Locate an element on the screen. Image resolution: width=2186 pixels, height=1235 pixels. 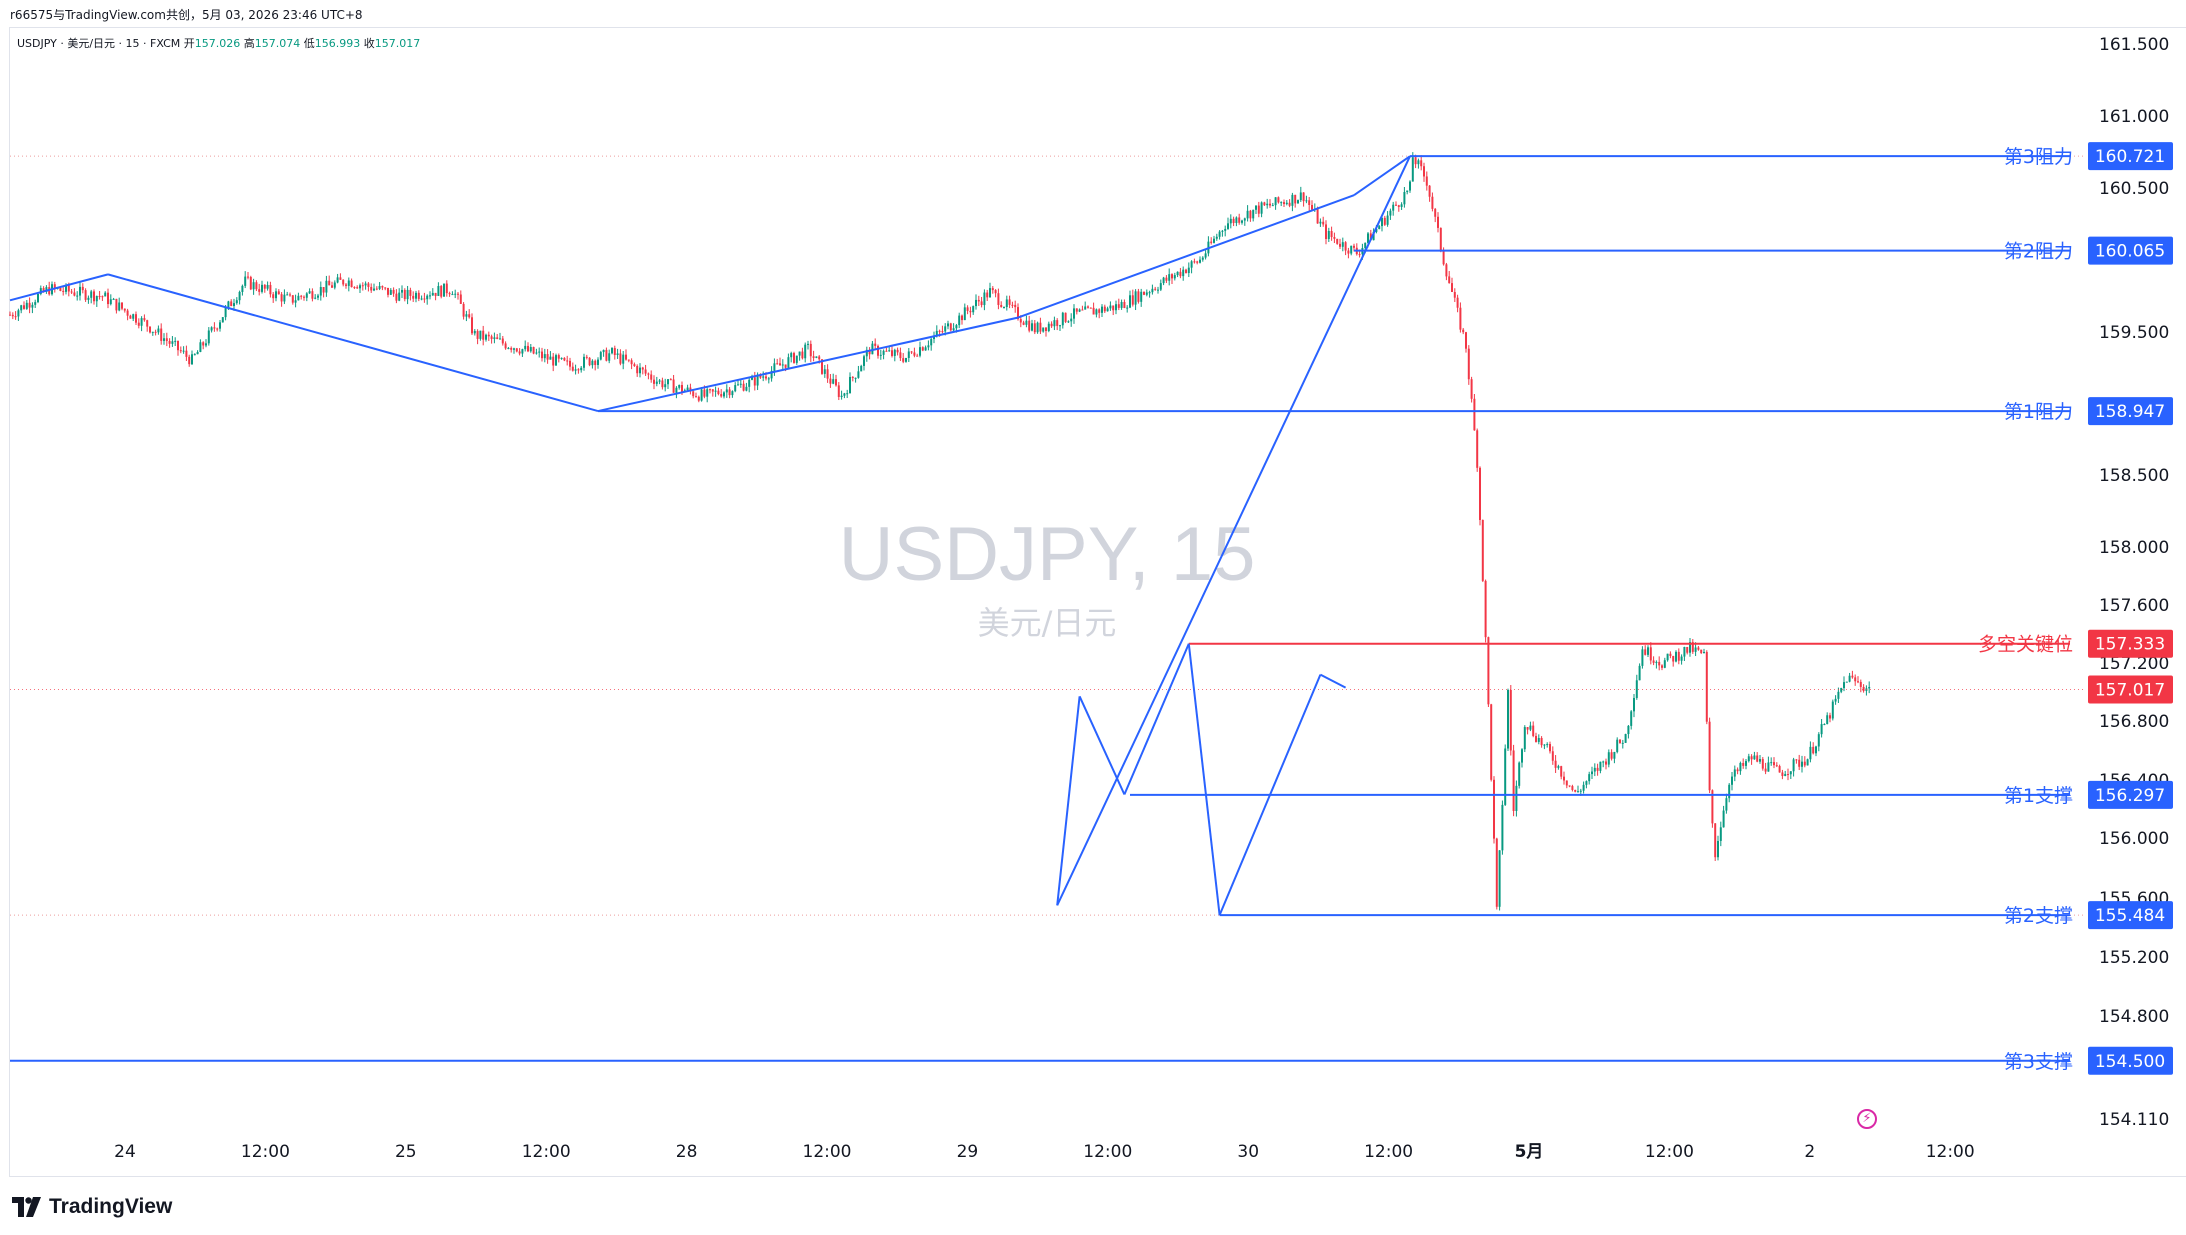
legend-open: 157.026 is located at coordinates (217, 43).